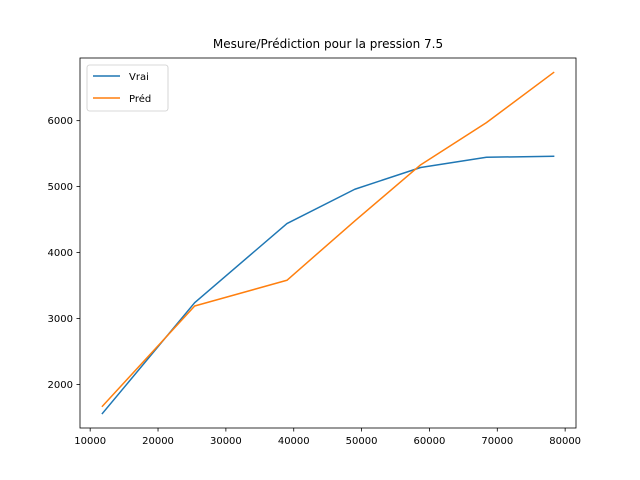 The height and width of the screenshot is (480, 640). Describe the element at coordinates (60, 385) in the screenshot. I see `y-tick-label: 2000` at that location.